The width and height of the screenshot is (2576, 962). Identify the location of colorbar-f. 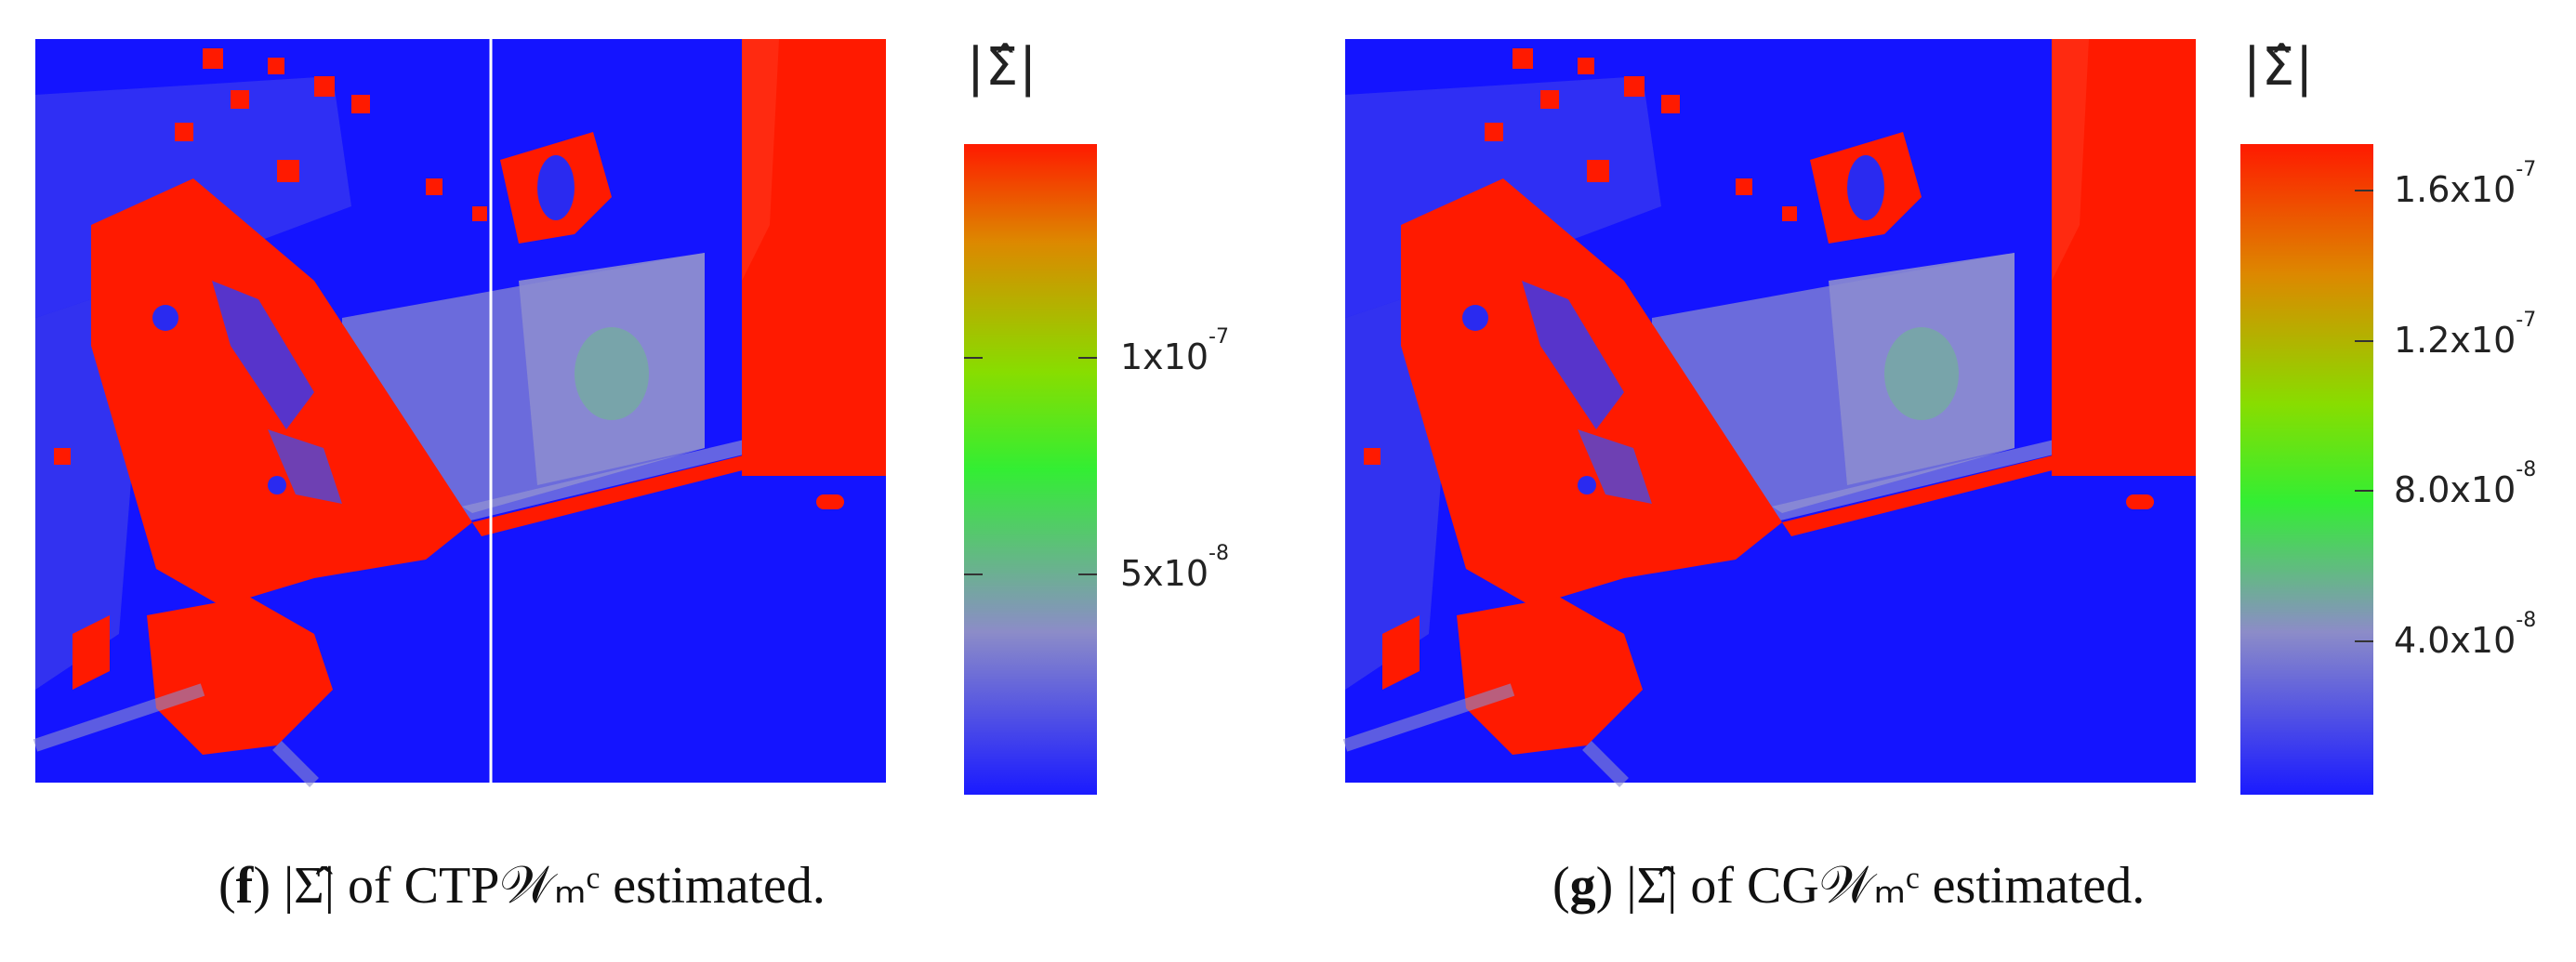
(1030, 469).